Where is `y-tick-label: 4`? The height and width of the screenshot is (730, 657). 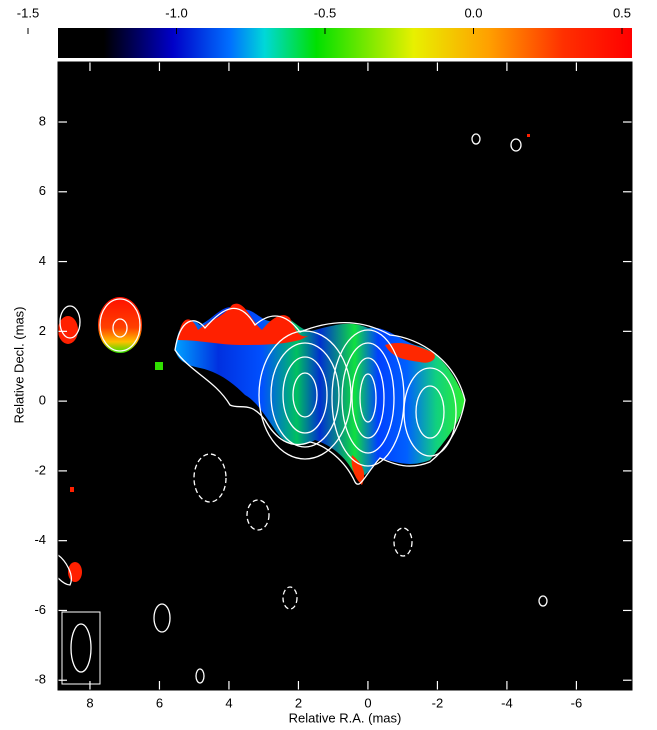
y-tick-label: 4 is located at coordinates (42, 260).